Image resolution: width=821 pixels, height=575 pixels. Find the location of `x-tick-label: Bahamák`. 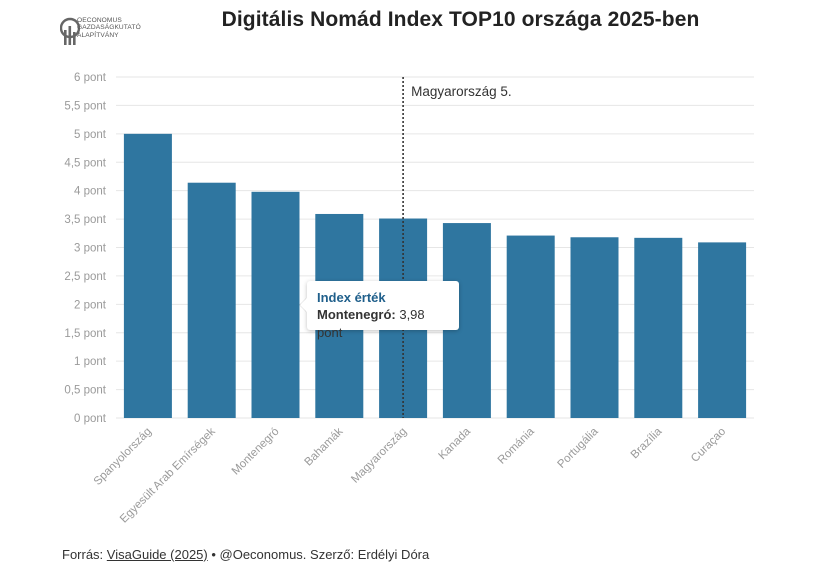

x-tick-label: Bahamák is located at coordinates (324, 446).